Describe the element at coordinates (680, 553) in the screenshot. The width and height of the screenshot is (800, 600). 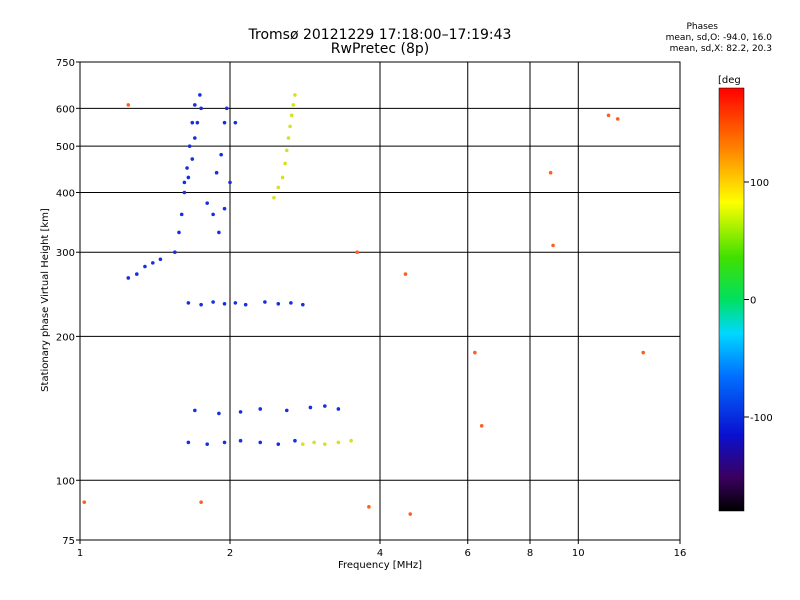
I see `x-tick-label: 16` at that location.